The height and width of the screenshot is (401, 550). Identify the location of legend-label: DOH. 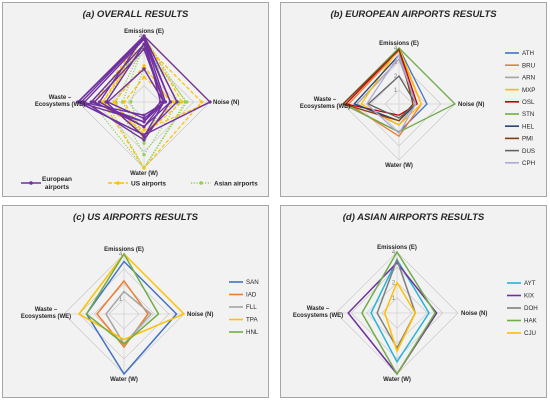
(531, 308).